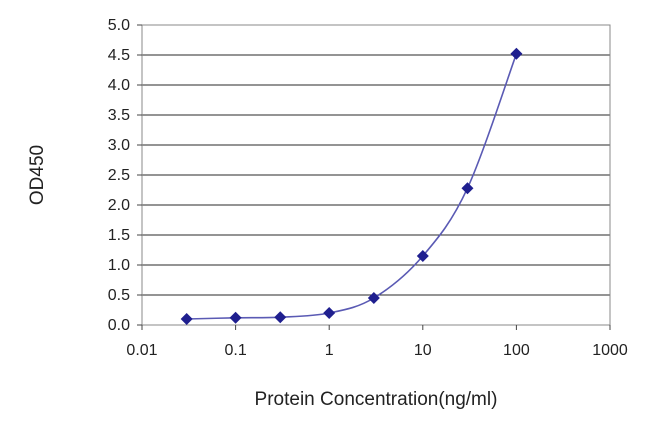 This screenshot has width=650, height=433. I want to click on x-tick-label: 100, so click(516, 350).